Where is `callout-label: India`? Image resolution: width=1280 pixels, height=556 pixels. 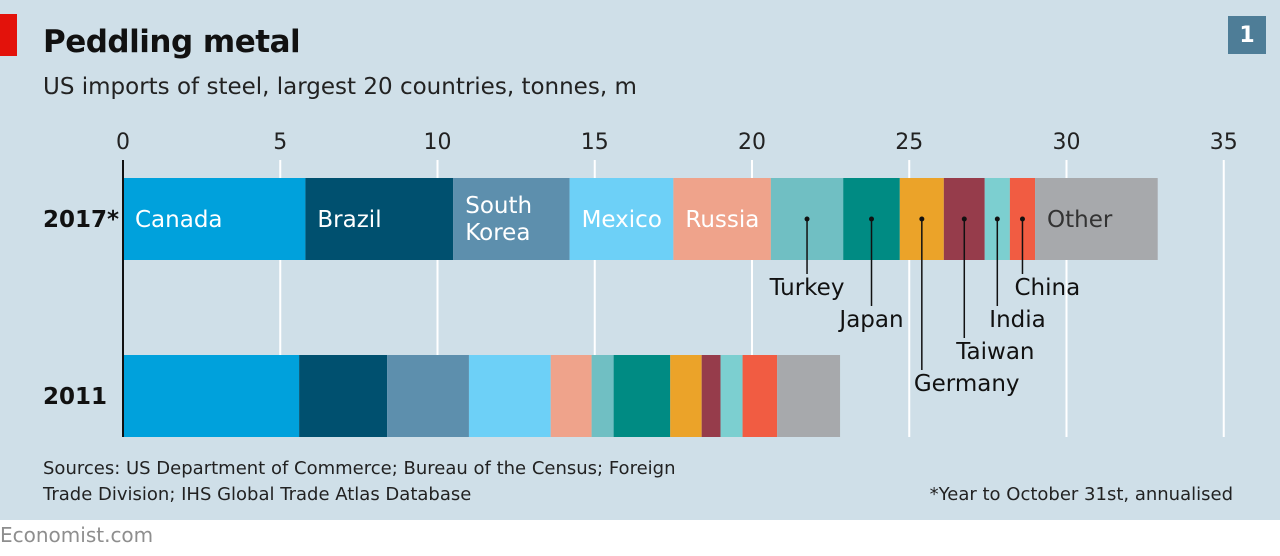 callout-label: India is located at coordinates (1017, 320).